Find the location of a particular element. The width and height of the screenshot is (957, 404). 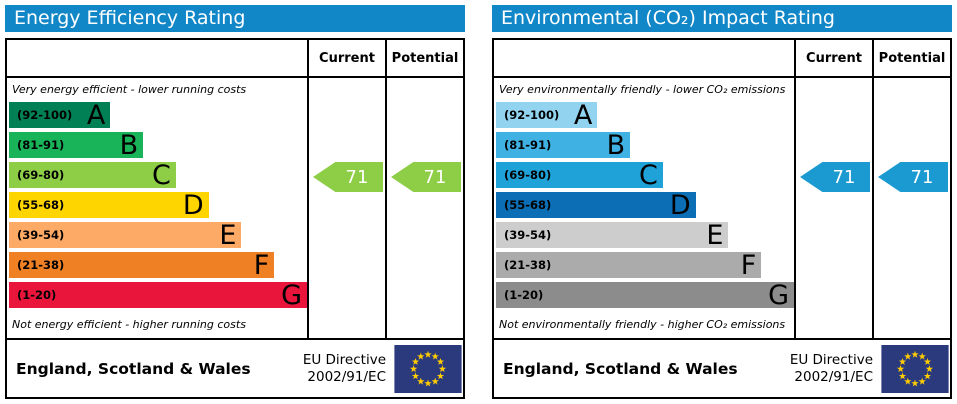

band-row-g: (1-20) G is located at coordinates (158, 297).